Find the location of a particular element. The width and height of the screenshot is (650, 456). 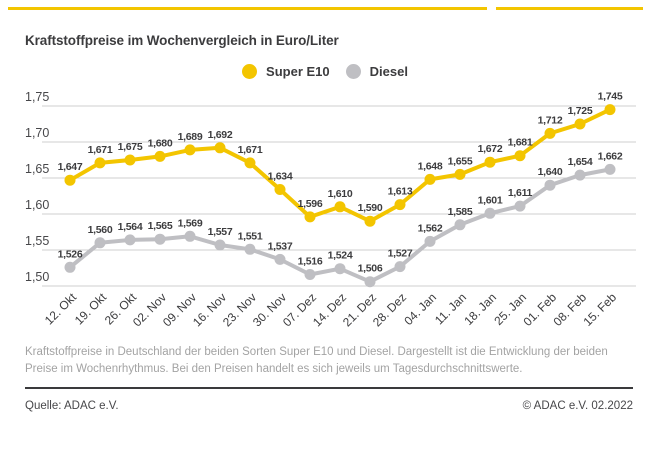

data-point-label: 1,611 is located at coordinates (520, 193).